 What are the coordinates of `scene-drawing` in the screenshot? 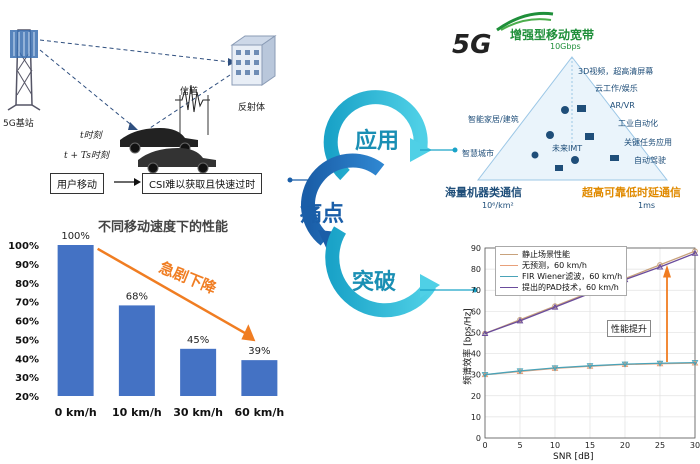 It's located at (142, 107).